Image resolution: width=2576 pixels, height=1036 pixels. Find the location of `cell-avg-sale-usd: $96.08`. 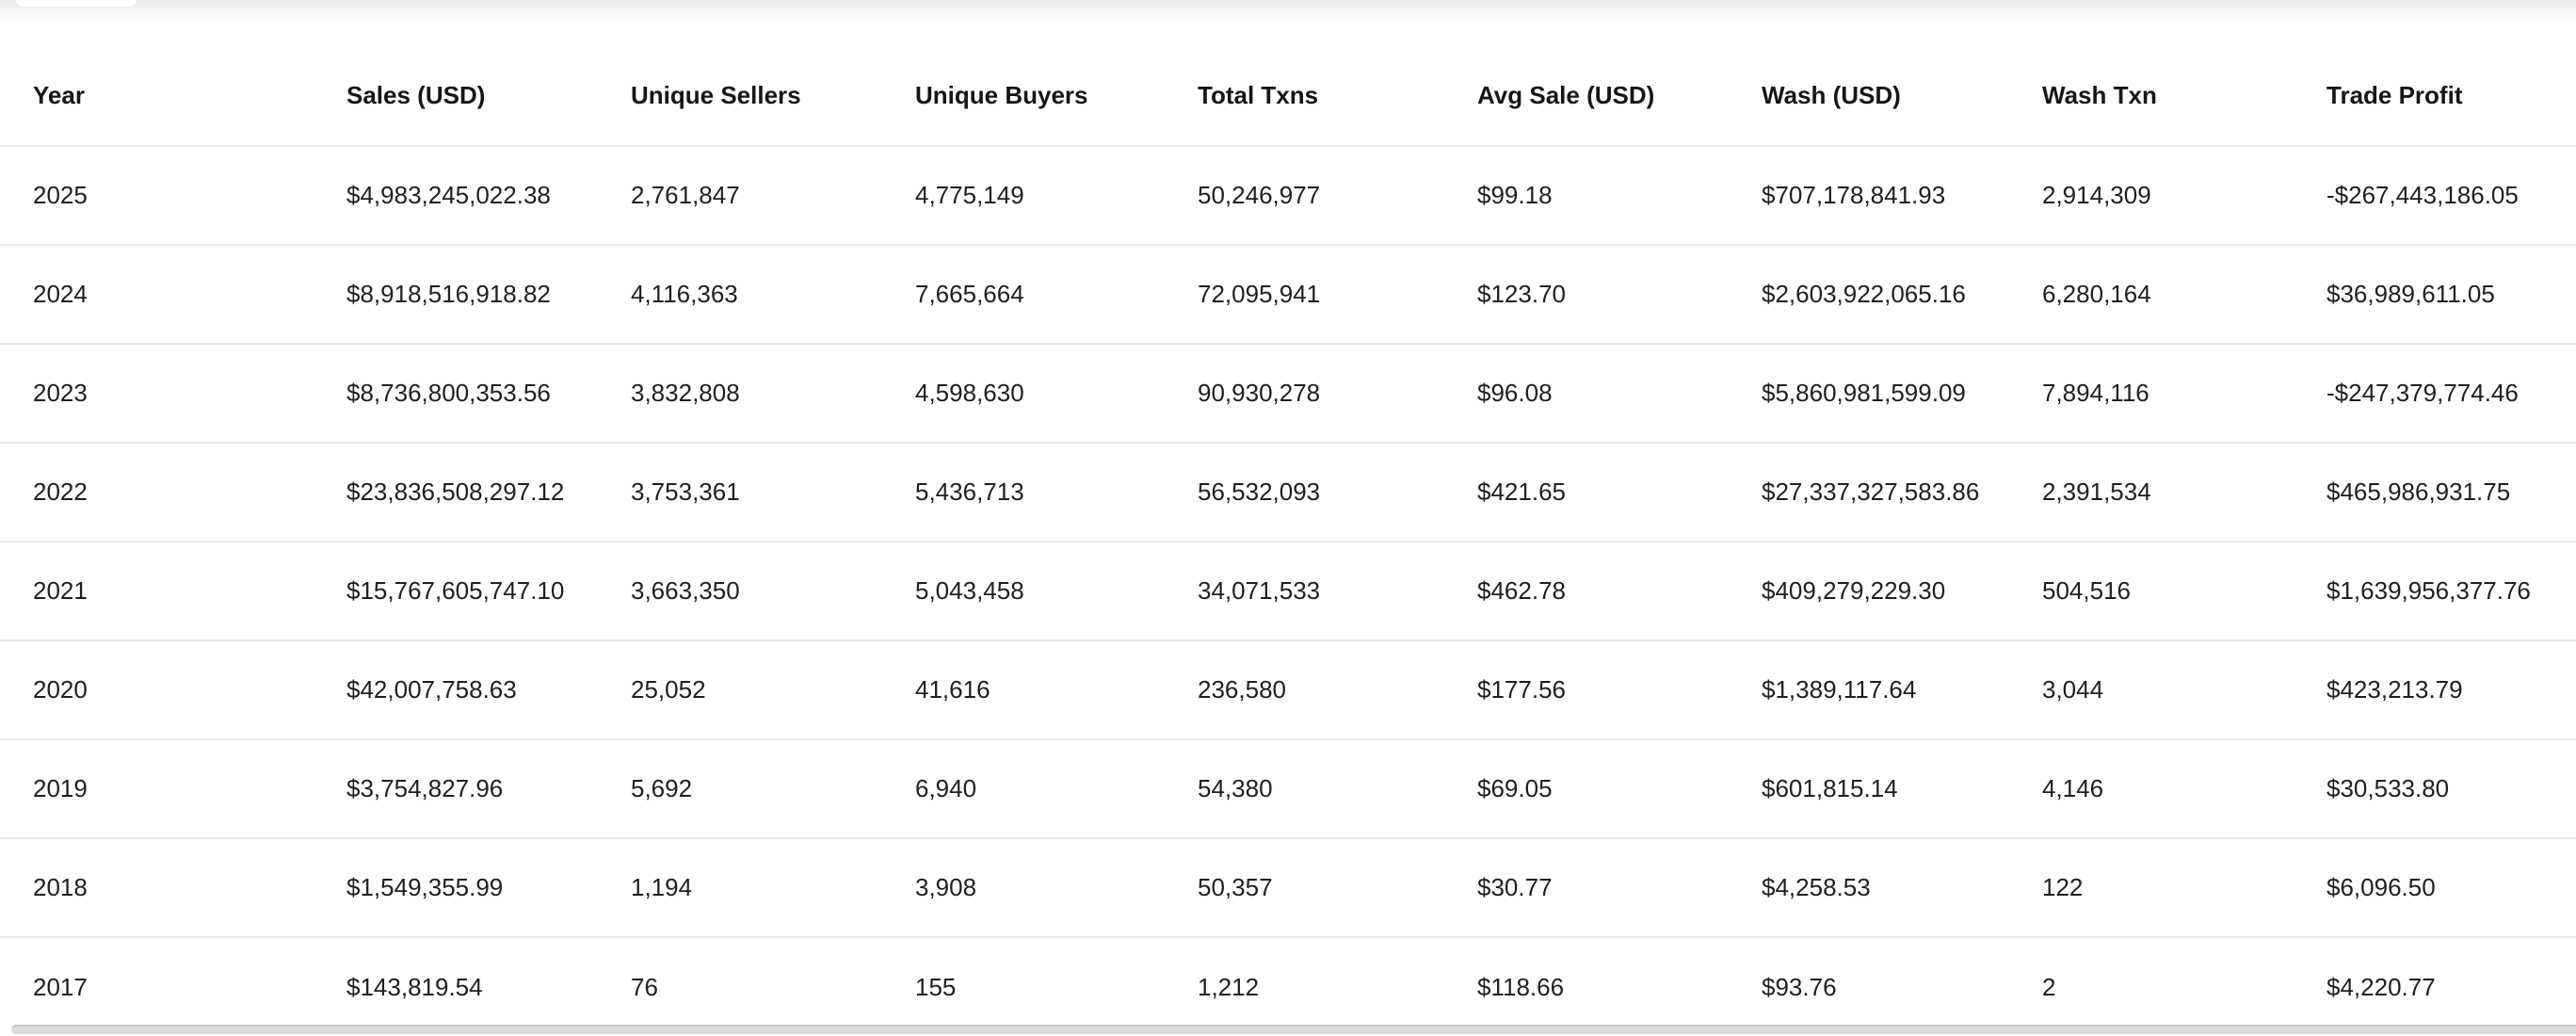

cell-avg-sale-usd: $96.08 is located at coordinates (1586, 394).